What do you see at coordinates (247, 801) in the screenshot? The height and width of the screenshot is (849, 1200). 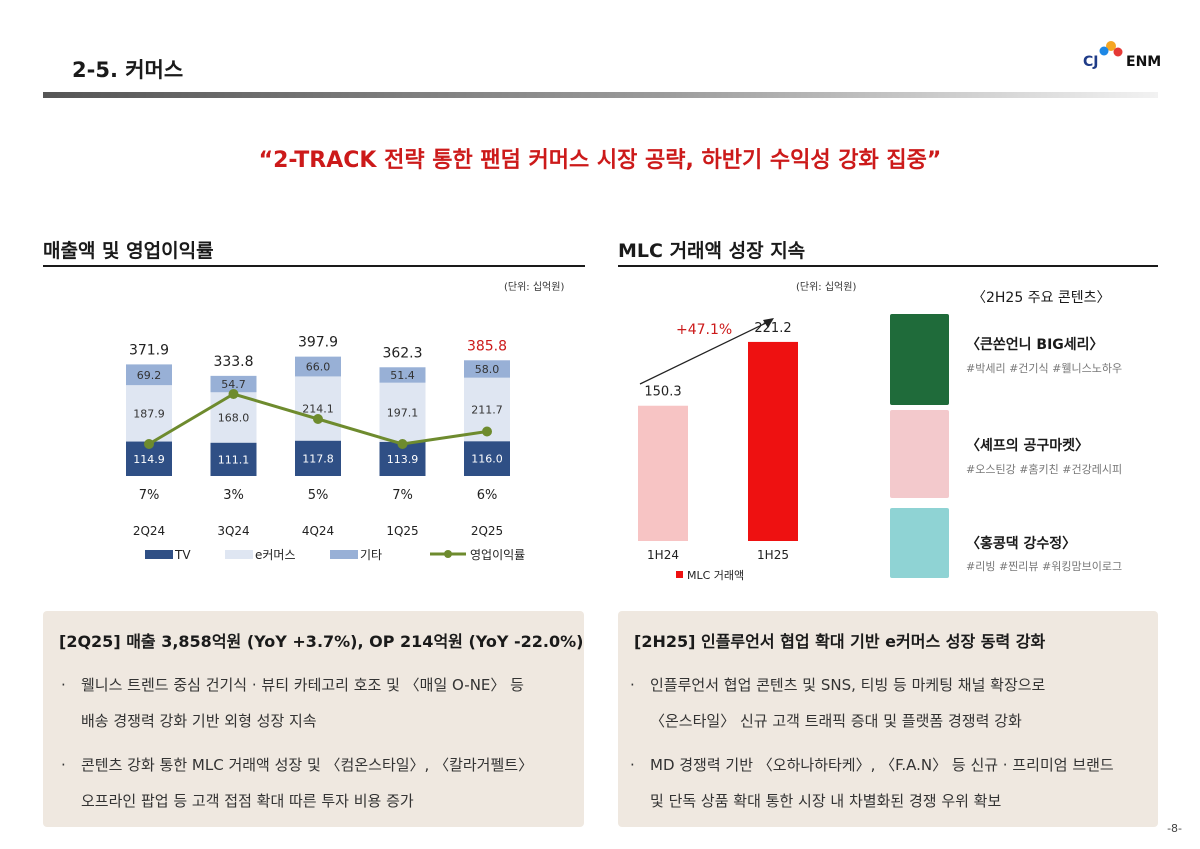 I see `q2-bullet-2-line-2: 오프라인 팝업 등 고객 접점 확대 따른 투자 비용 증가` at bounding box center [247, 801].